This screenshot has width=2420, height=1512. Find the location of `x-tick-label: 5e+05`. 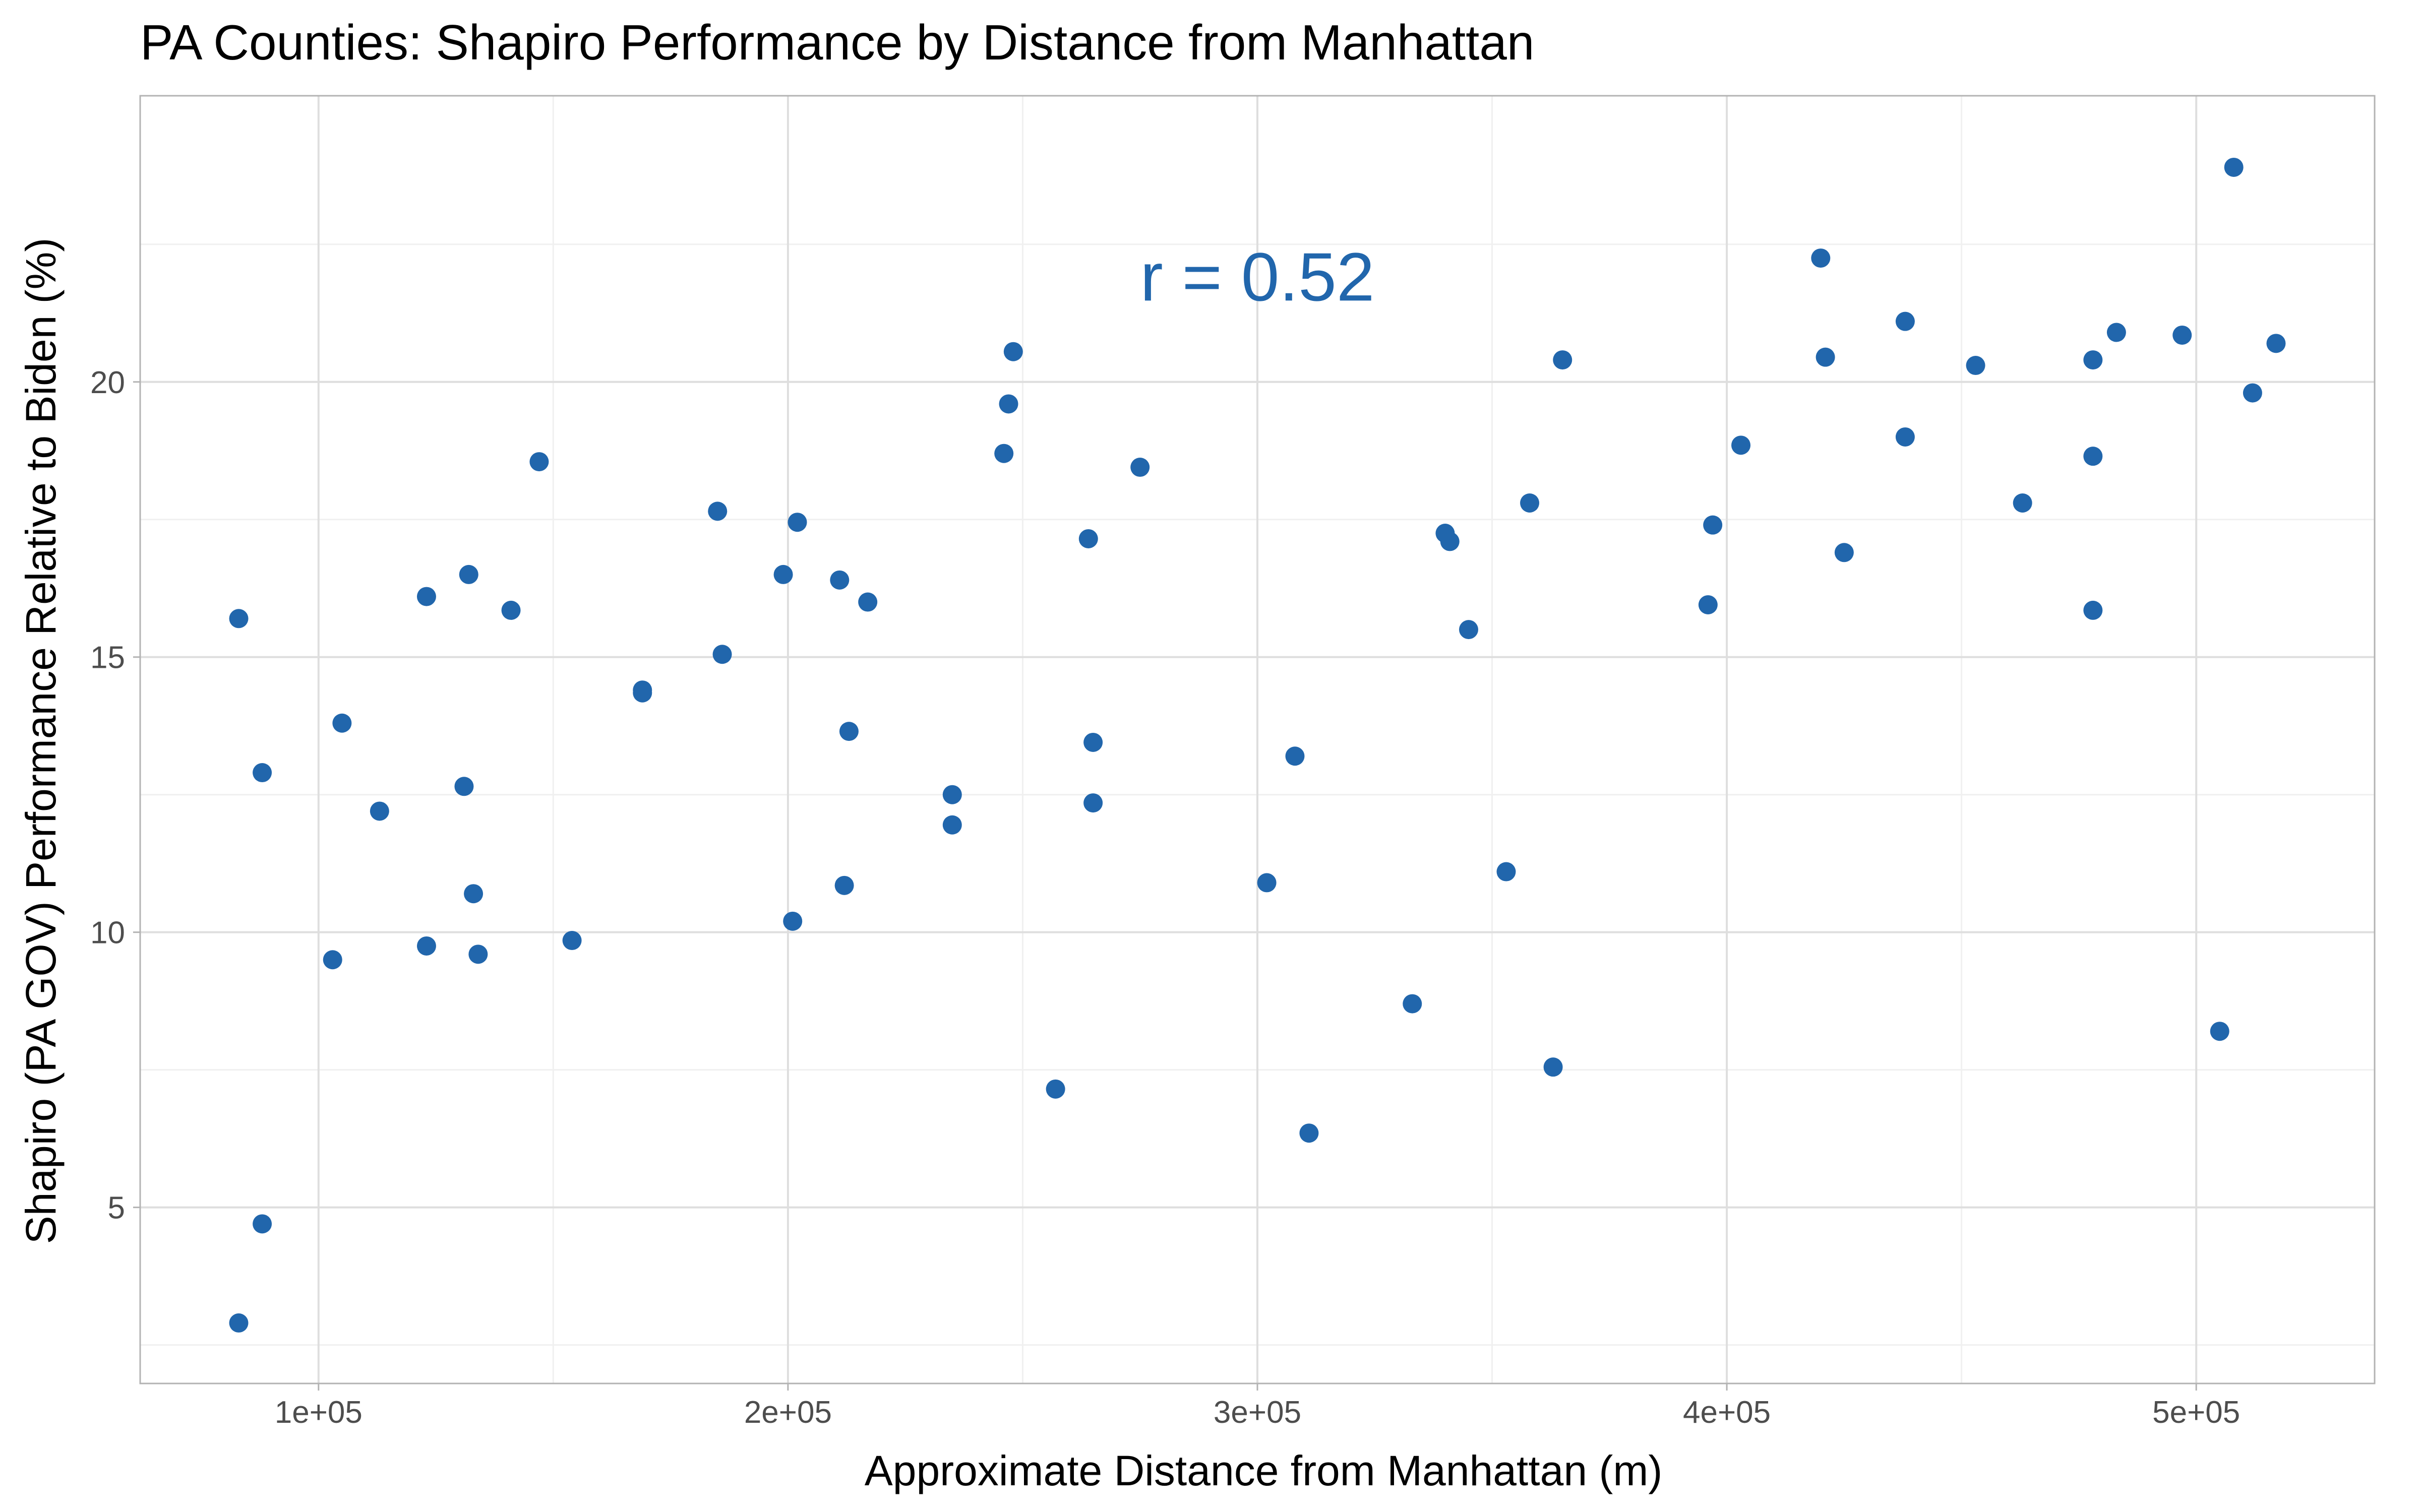

x-tick-label: 5e+05 is located at coordinates (2196, 1413).